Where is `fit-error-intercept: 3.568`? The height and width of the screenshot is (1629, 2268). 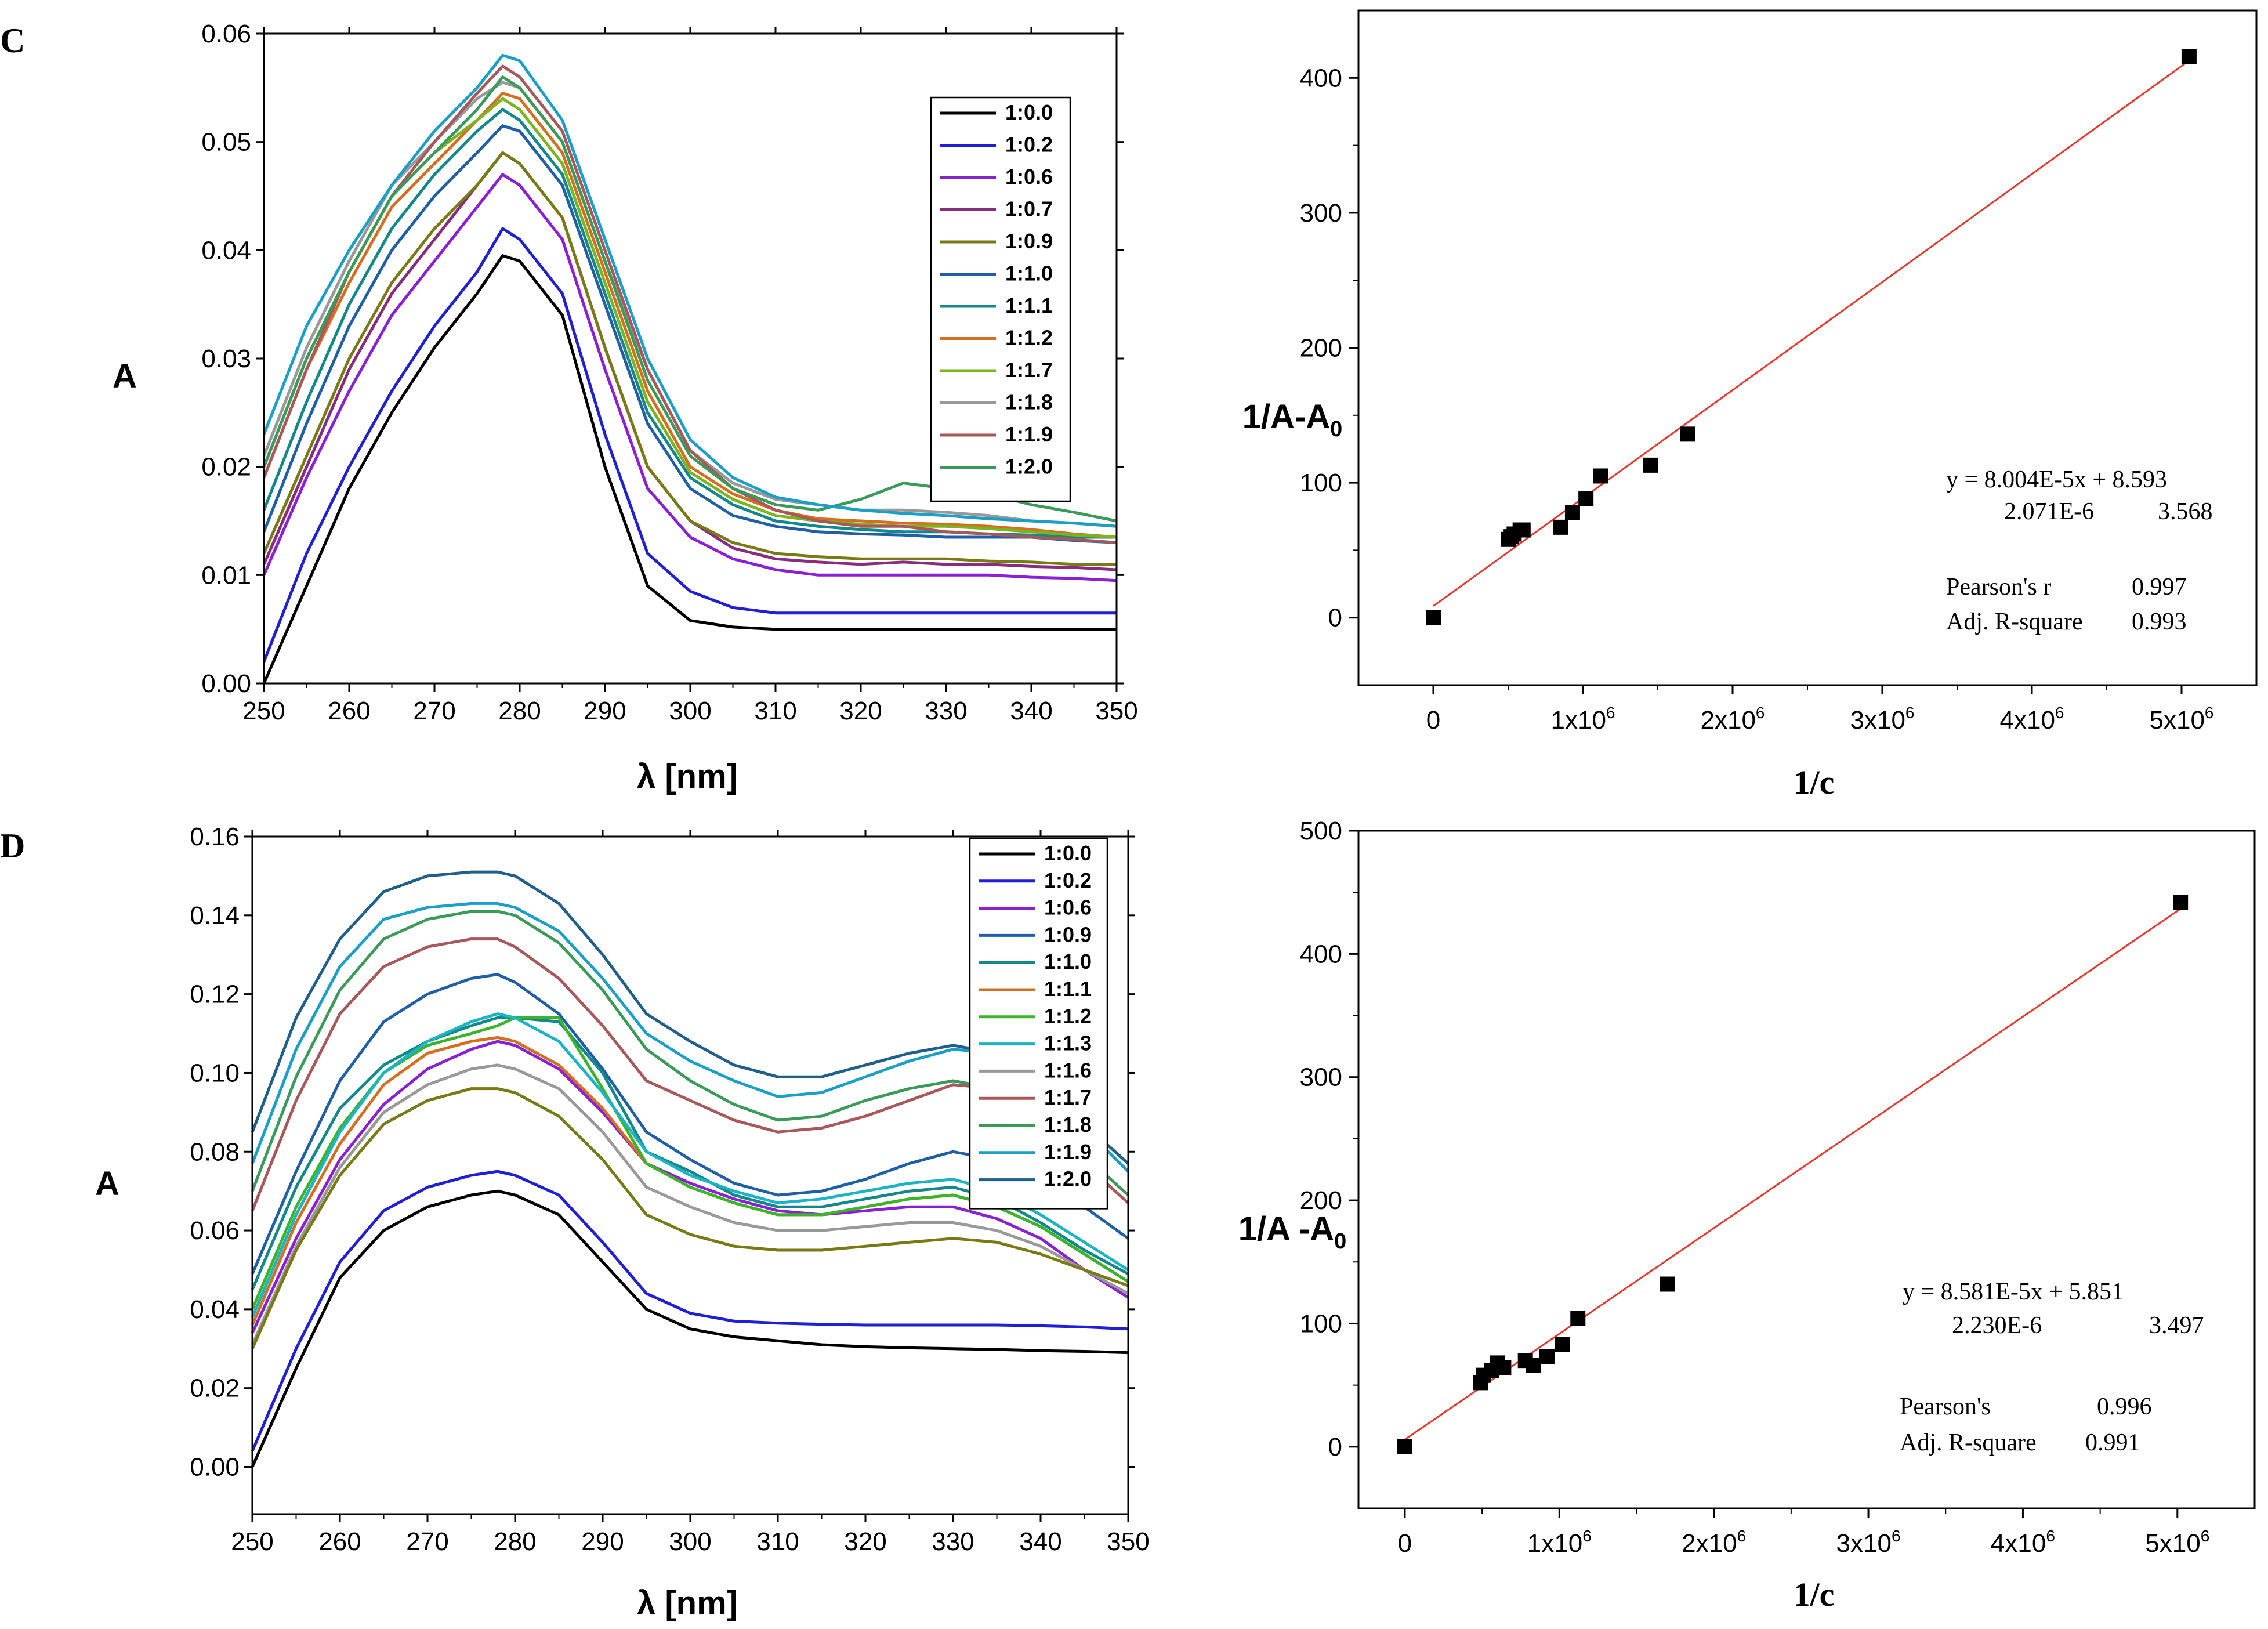
fit-error-intercept: 3.568 is located at coordinates (2185, 512).